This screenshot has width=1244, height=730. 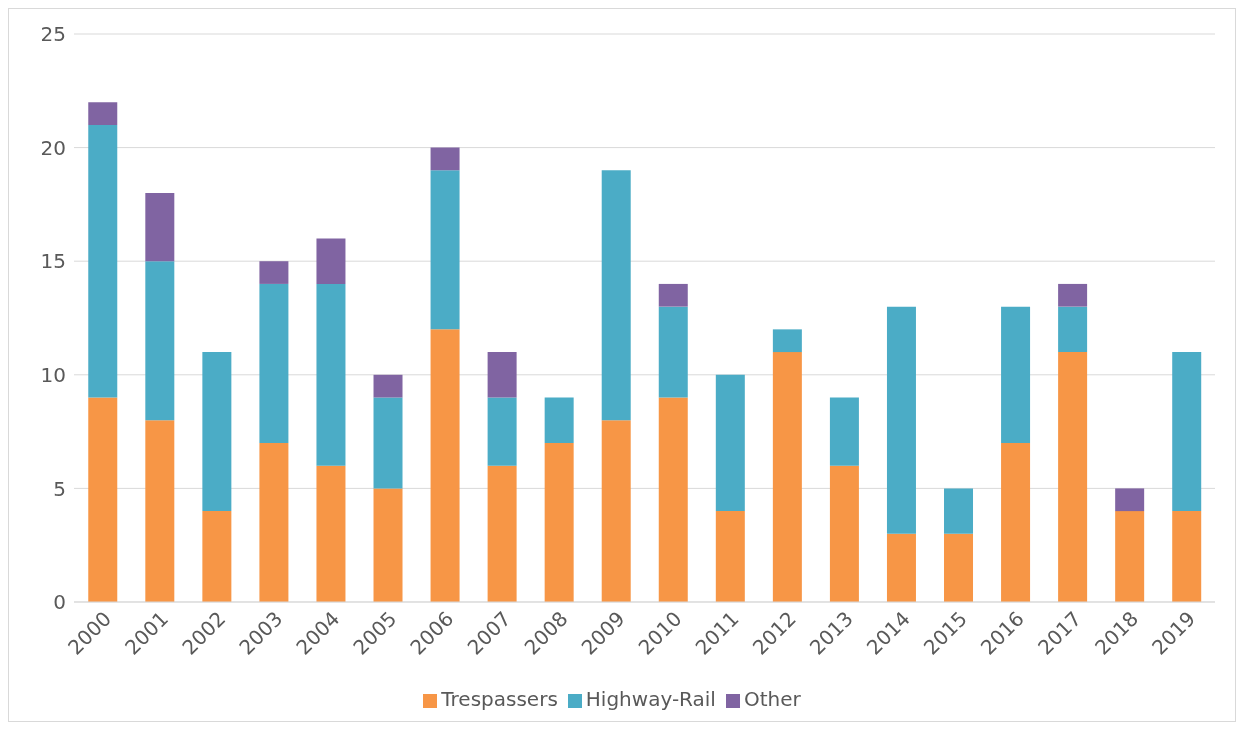 What do you see at coordinates (53, 374) in the screenshot?
I see `y-tick-label: 10` at bounding box center [53, 374].